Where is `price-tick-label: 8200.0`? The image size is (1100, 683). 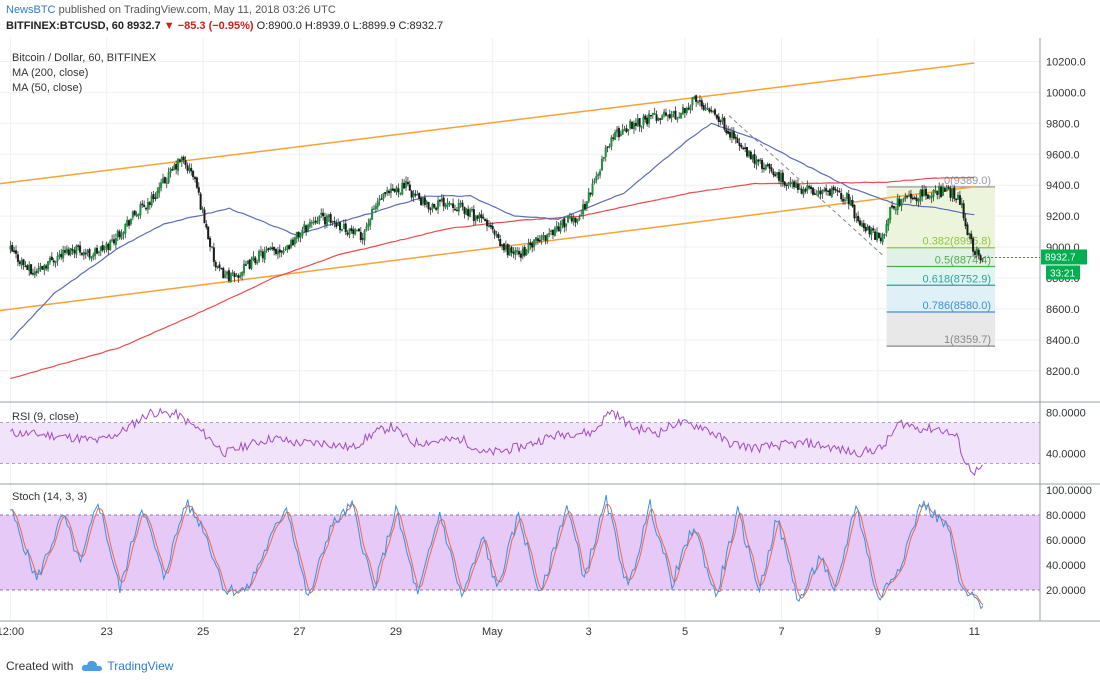 price-tick-label: 8200.0 is located at coordinates (1063, 372).